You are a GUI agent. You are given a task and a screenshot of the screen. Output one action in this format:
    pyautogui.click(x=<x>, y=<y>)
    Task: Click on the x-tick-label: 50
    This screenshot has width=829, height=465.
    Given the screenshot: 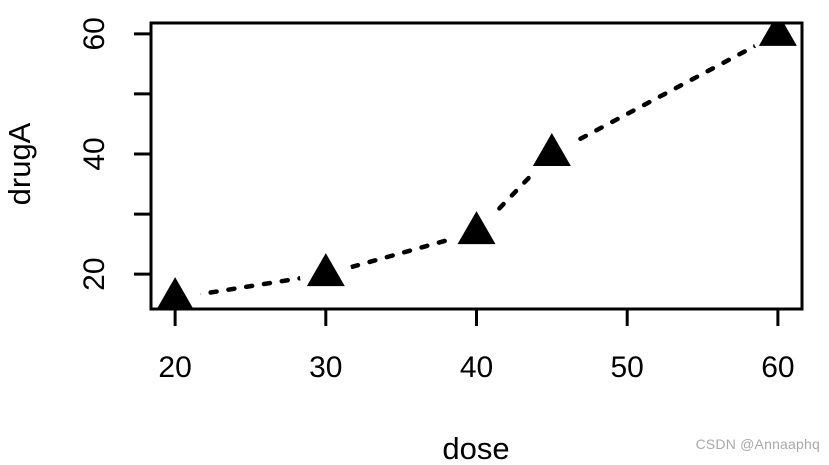 What is the action you would take?
    pyautogui.click(x=627, y=367)
    